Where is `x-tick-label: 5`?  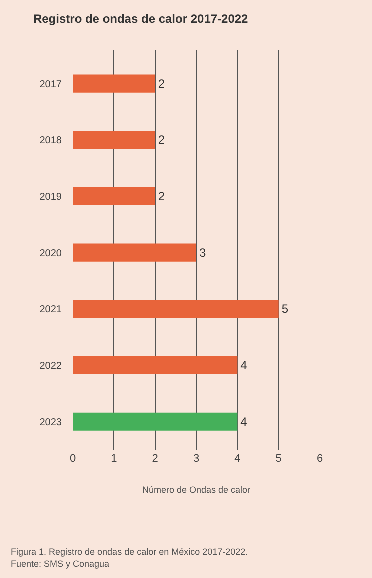
x-tick-label: 5 is located at coordinates (279, 459).